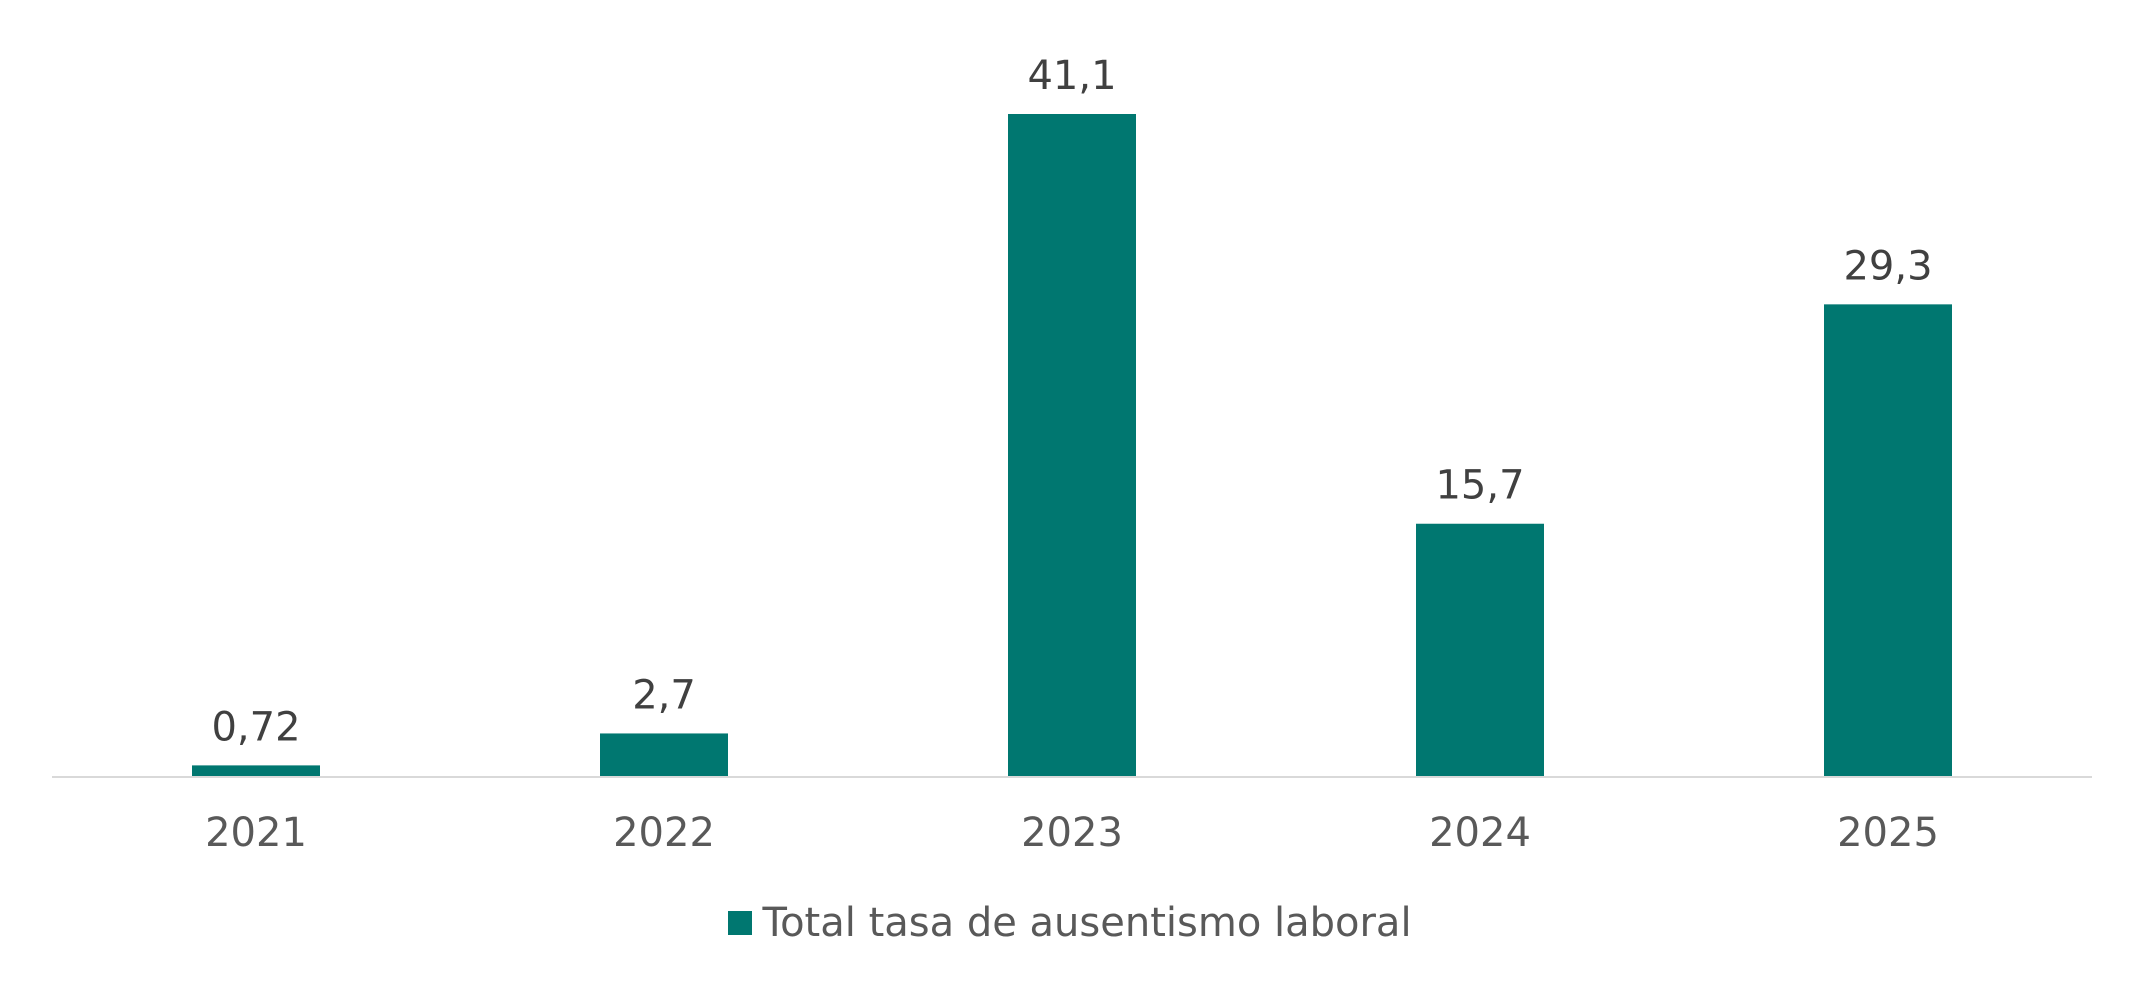 The height and width of the screenshot is (990, 2140). Describe the element at coordinates (1888, 540) in the screenshot. I see `bar-2025` at that location.